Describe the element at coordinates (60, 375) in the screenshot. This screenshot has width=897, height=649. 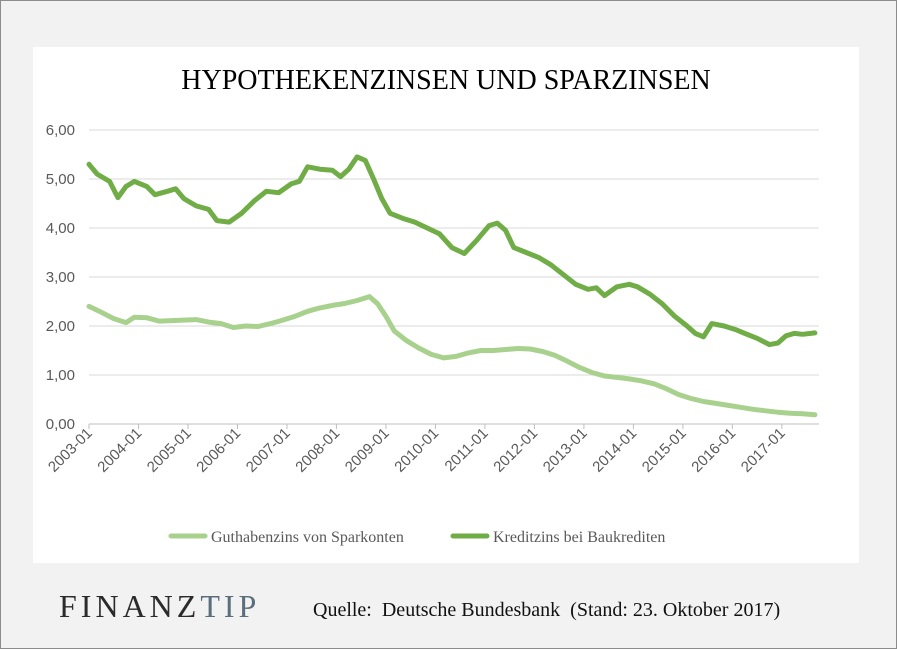
I see `y-tick-label: 1,00` at that location.